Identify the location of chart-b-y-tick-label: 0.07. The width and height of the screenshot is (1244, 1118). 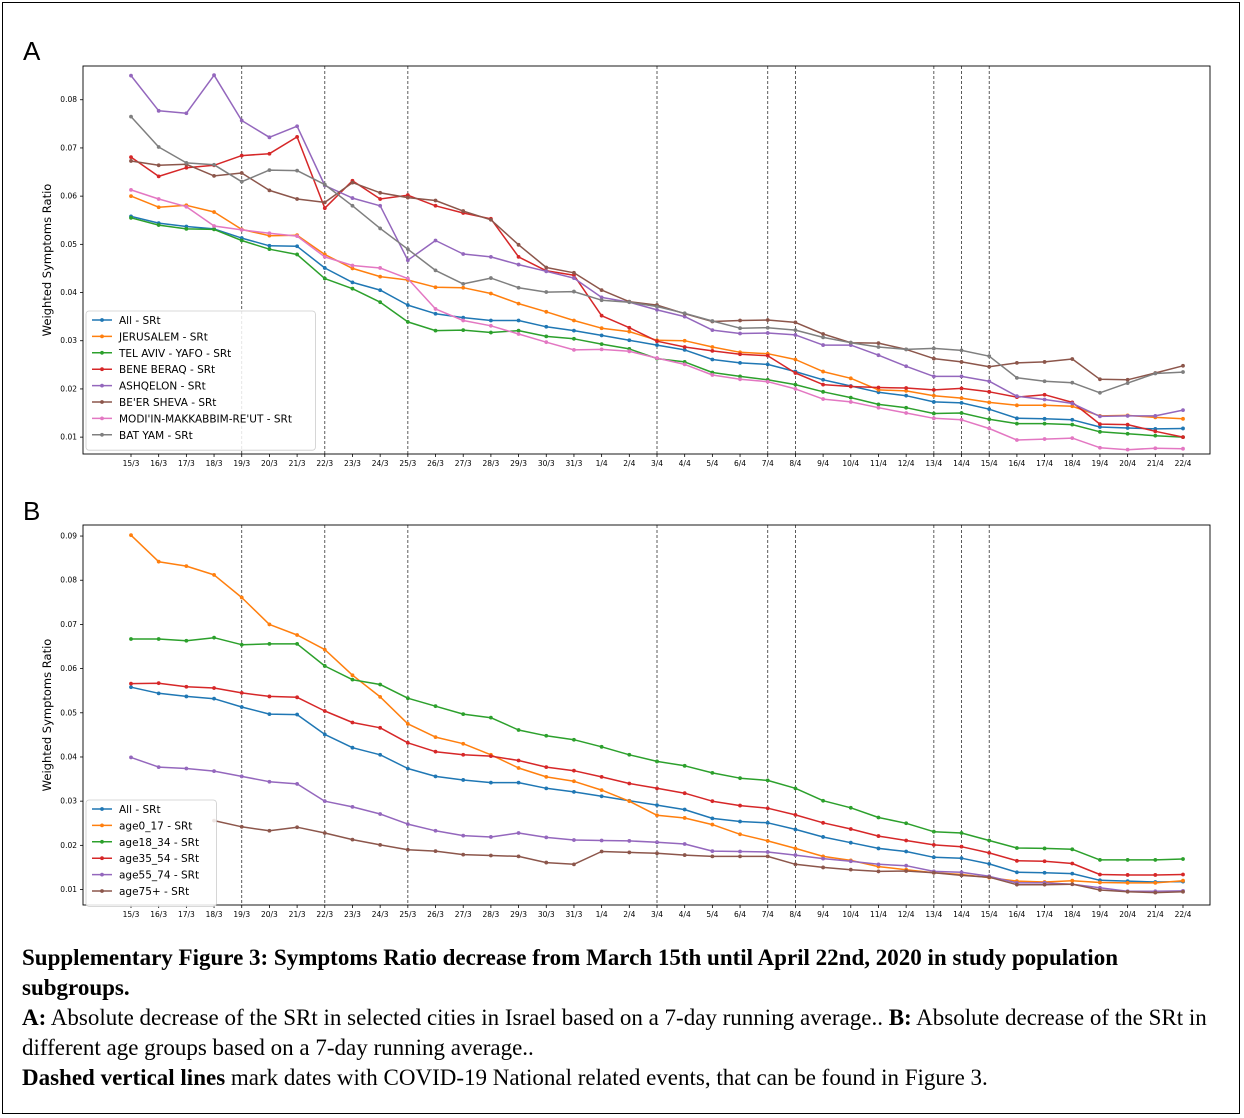
(68, 624).